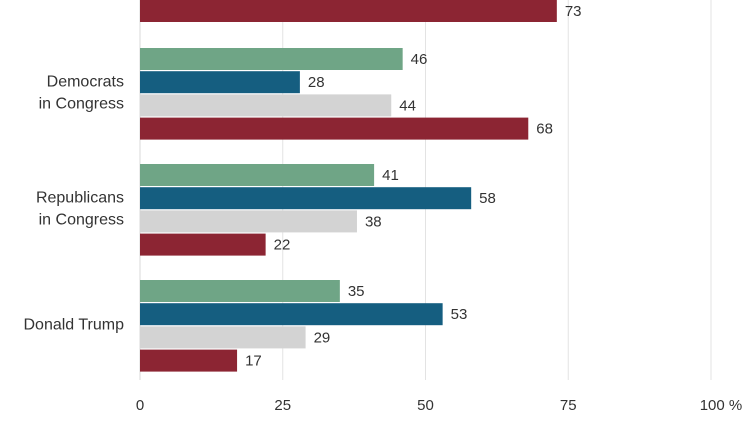 The height and width of the screenshot is (426, 747). What do you see at coordinates (568, 405) in the screenshot?
I see `x-tick-label: 75` at bounding box center [568, 405].